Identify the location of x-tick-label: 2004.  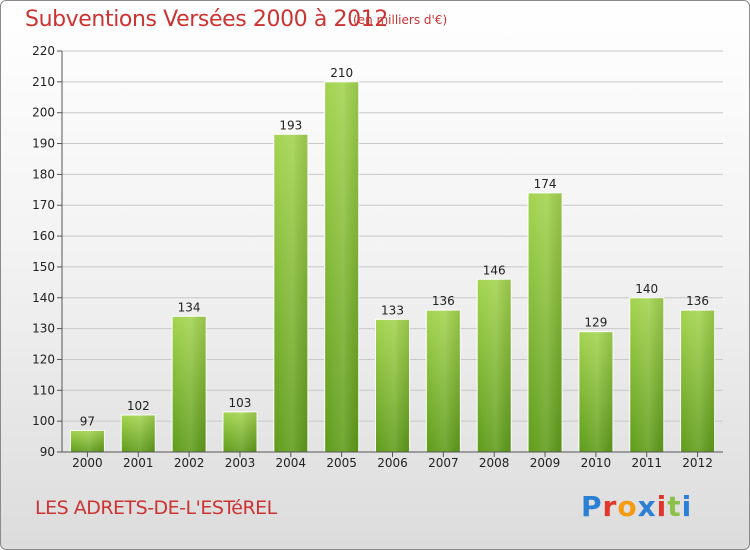
(291, 463).